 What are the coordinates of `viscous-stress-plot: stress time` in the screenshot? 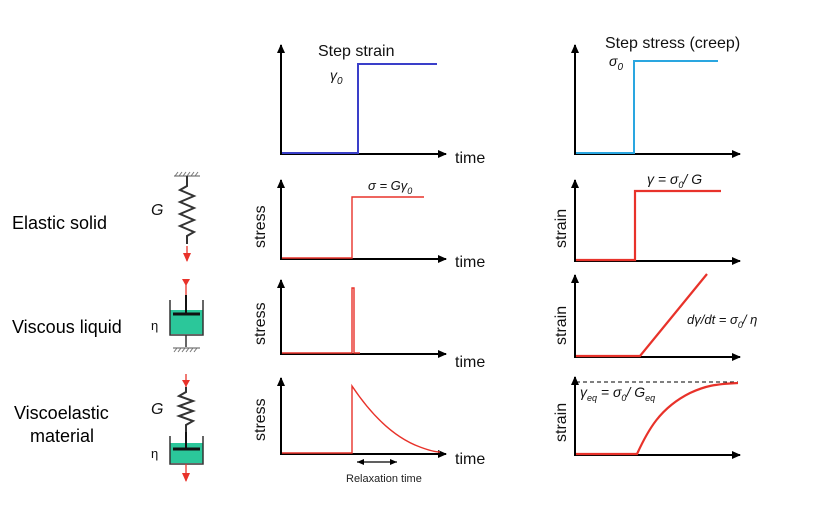 It's located at (368, 325).